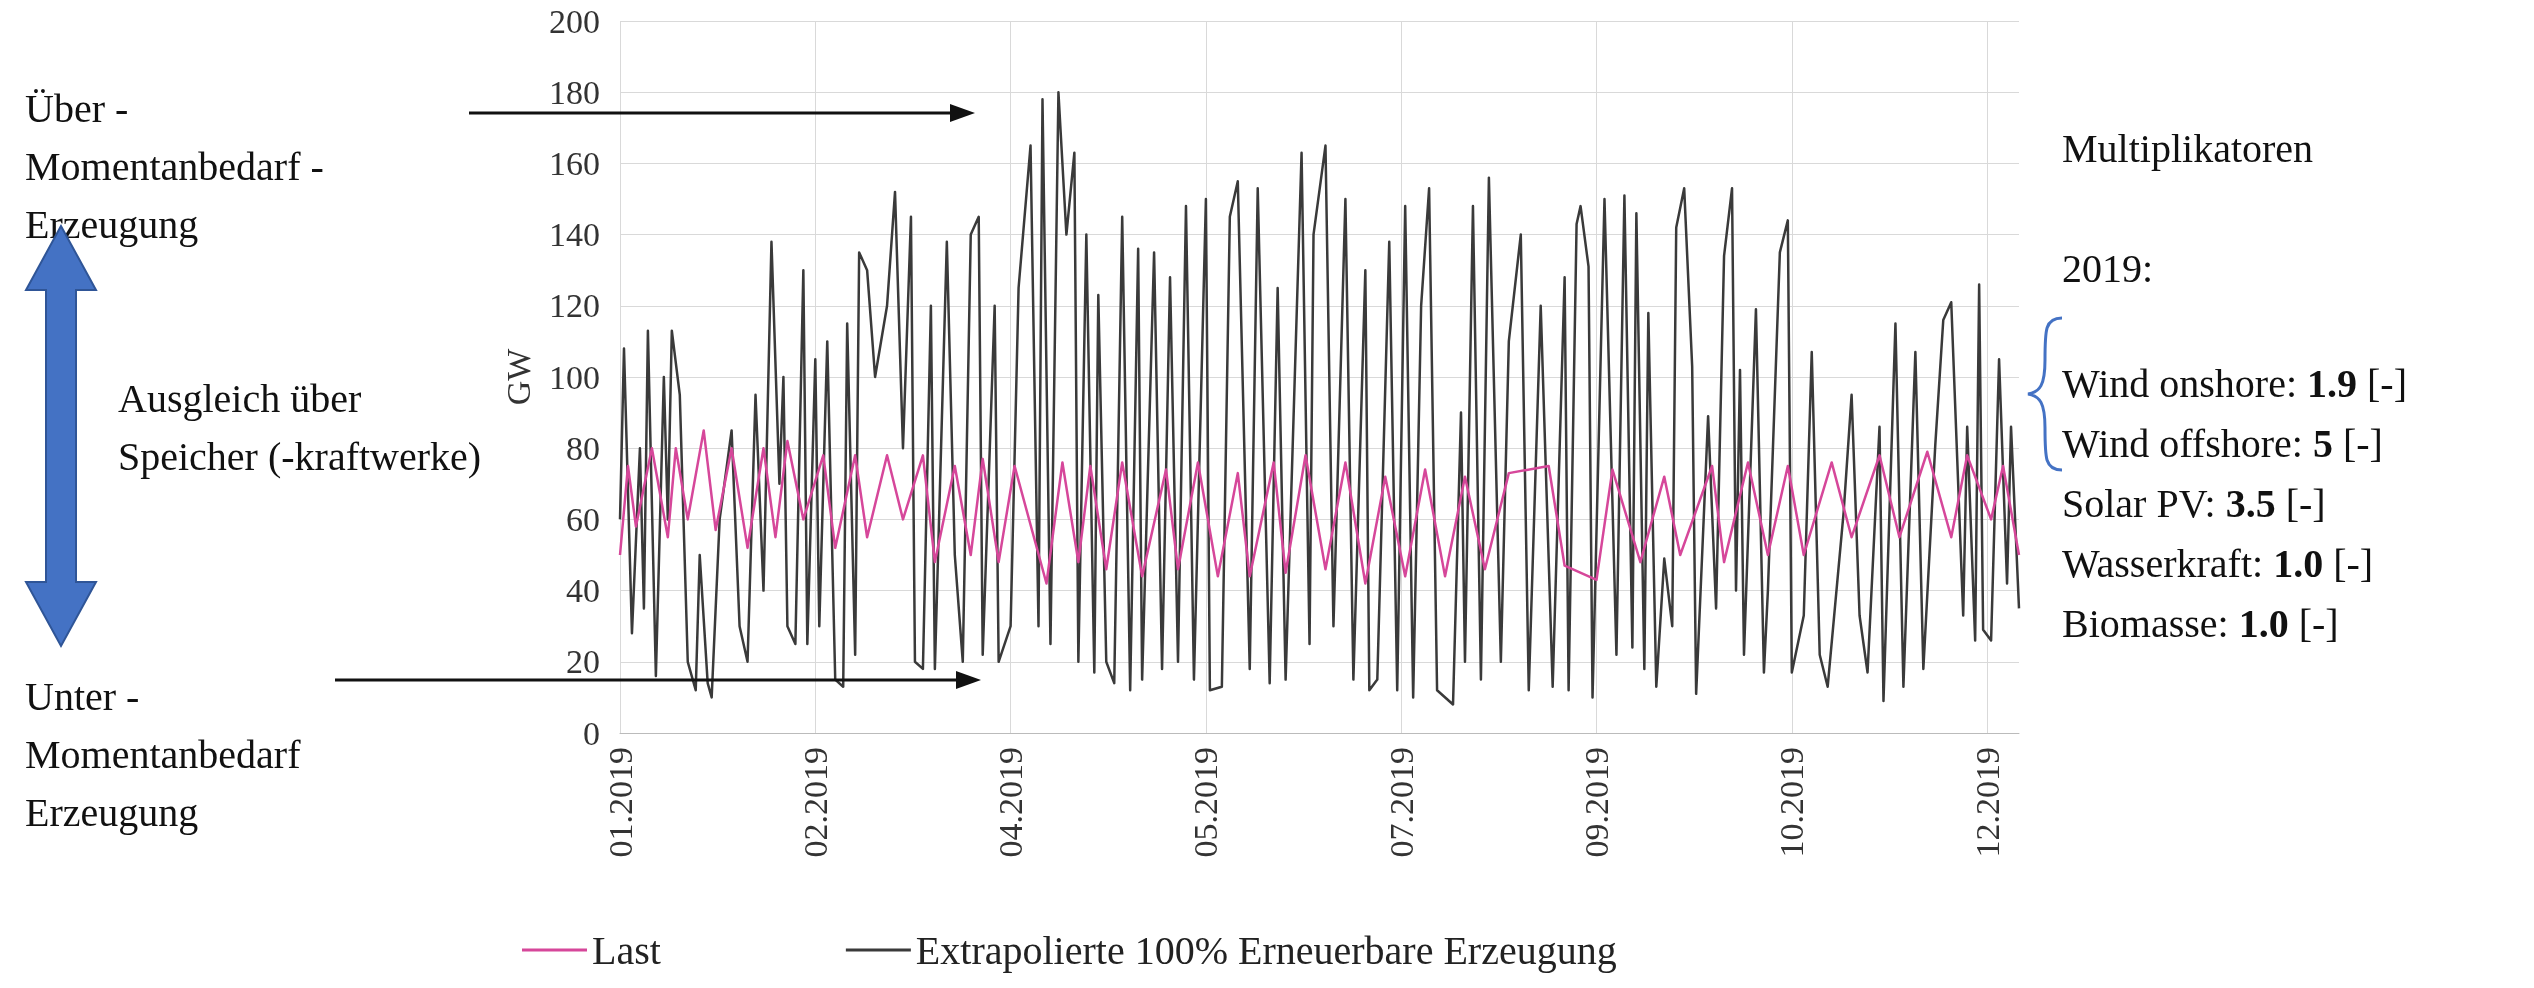  Describe the element at coordinates (1792, 802) in the screenshot. I see `x-tick-label: 10.2019` at that location.